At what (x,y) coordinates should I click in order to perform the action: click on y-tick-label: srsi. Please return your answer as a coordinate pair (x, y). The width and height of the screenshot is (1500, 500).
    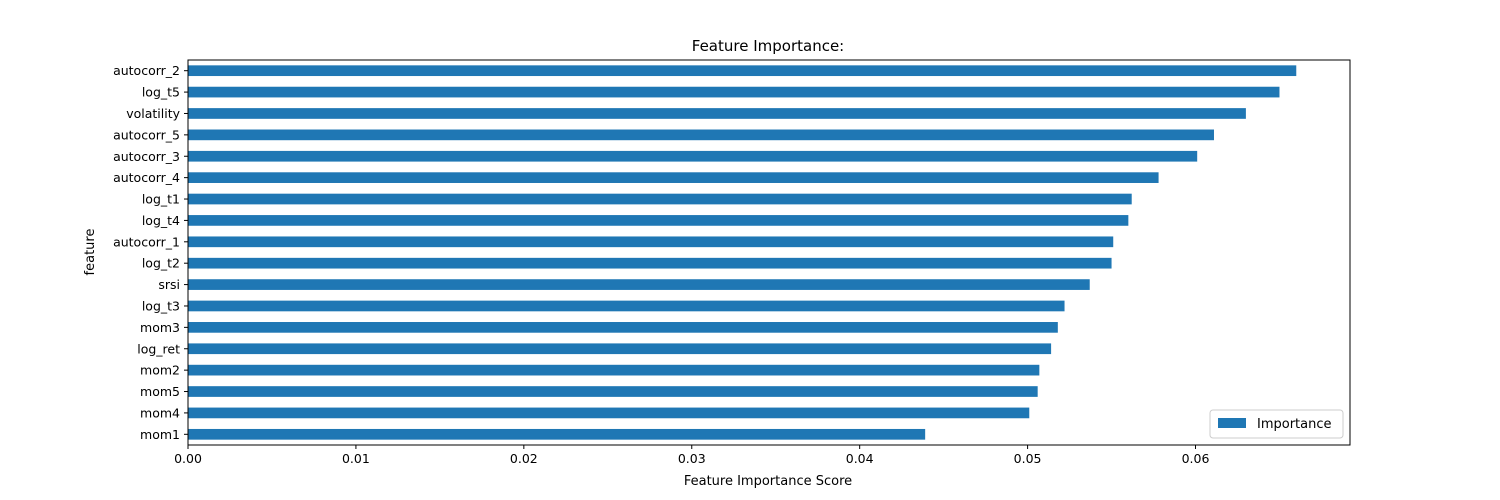
    Looking at the image, I should click on (169, 284).